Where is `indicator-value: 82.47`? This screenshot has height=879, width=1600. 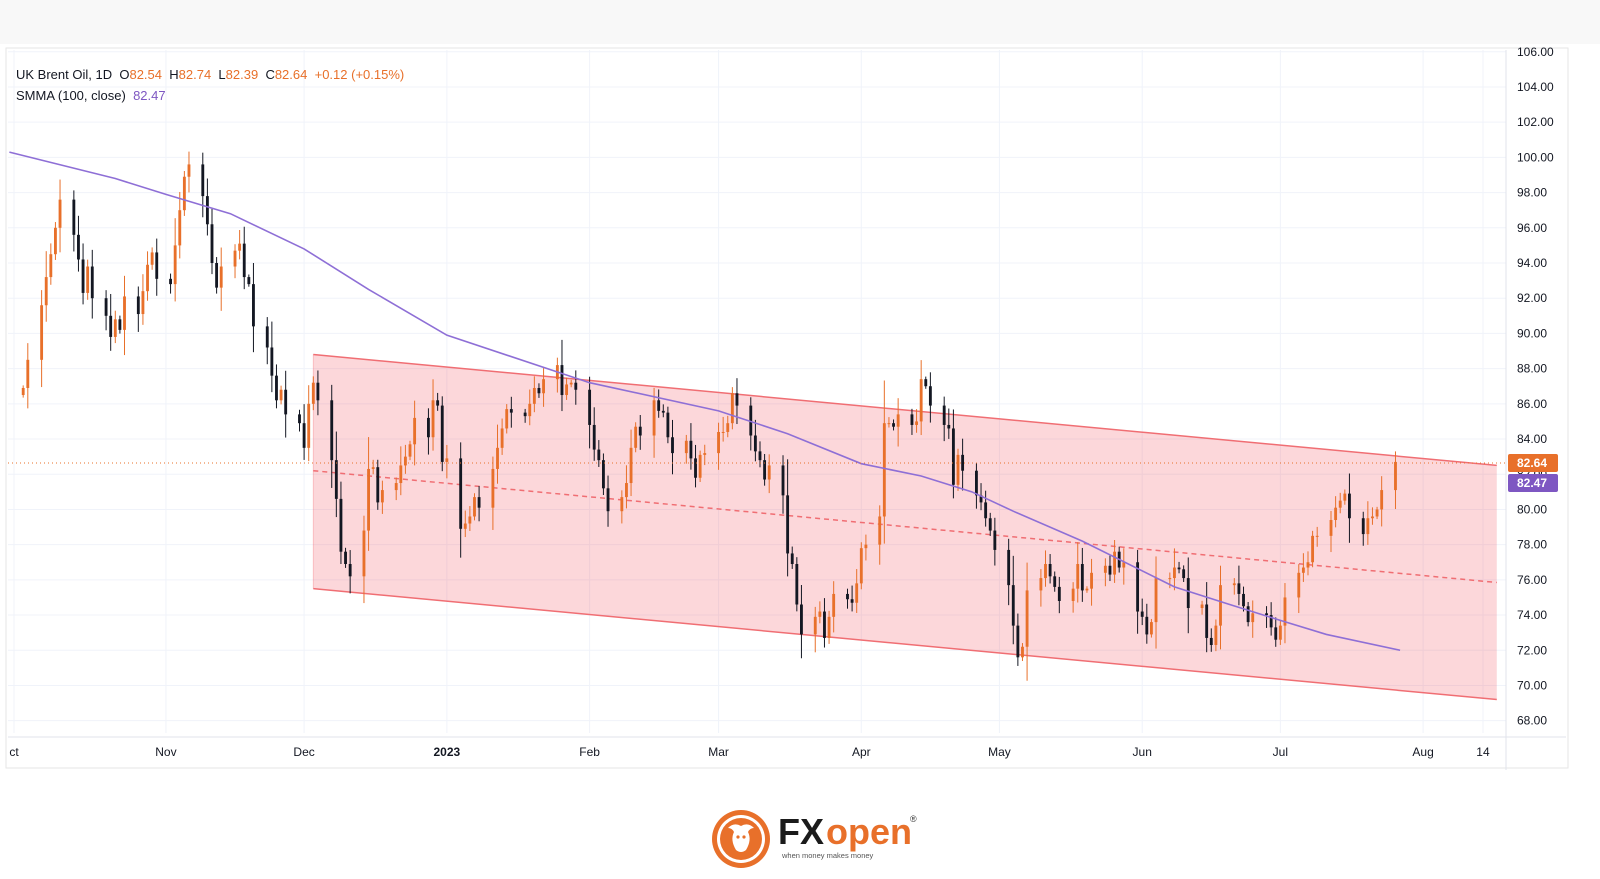
indicator-value: 82.47 is located at coordinates (149, 95).